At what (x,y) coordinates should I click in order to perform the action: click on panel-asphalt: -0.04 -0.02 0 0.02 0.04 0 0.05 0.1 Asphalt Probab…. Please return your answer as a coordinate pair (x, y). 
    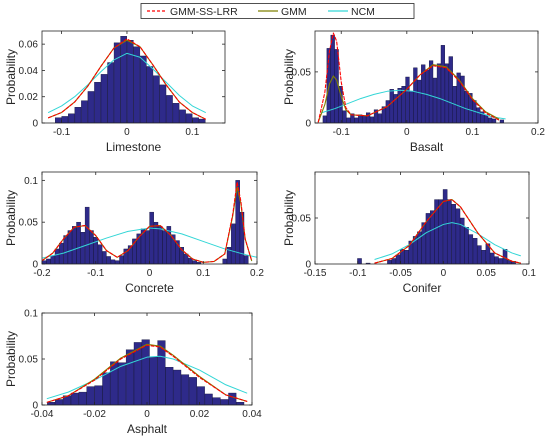
    Looking at the image, I should click on (133, 373).